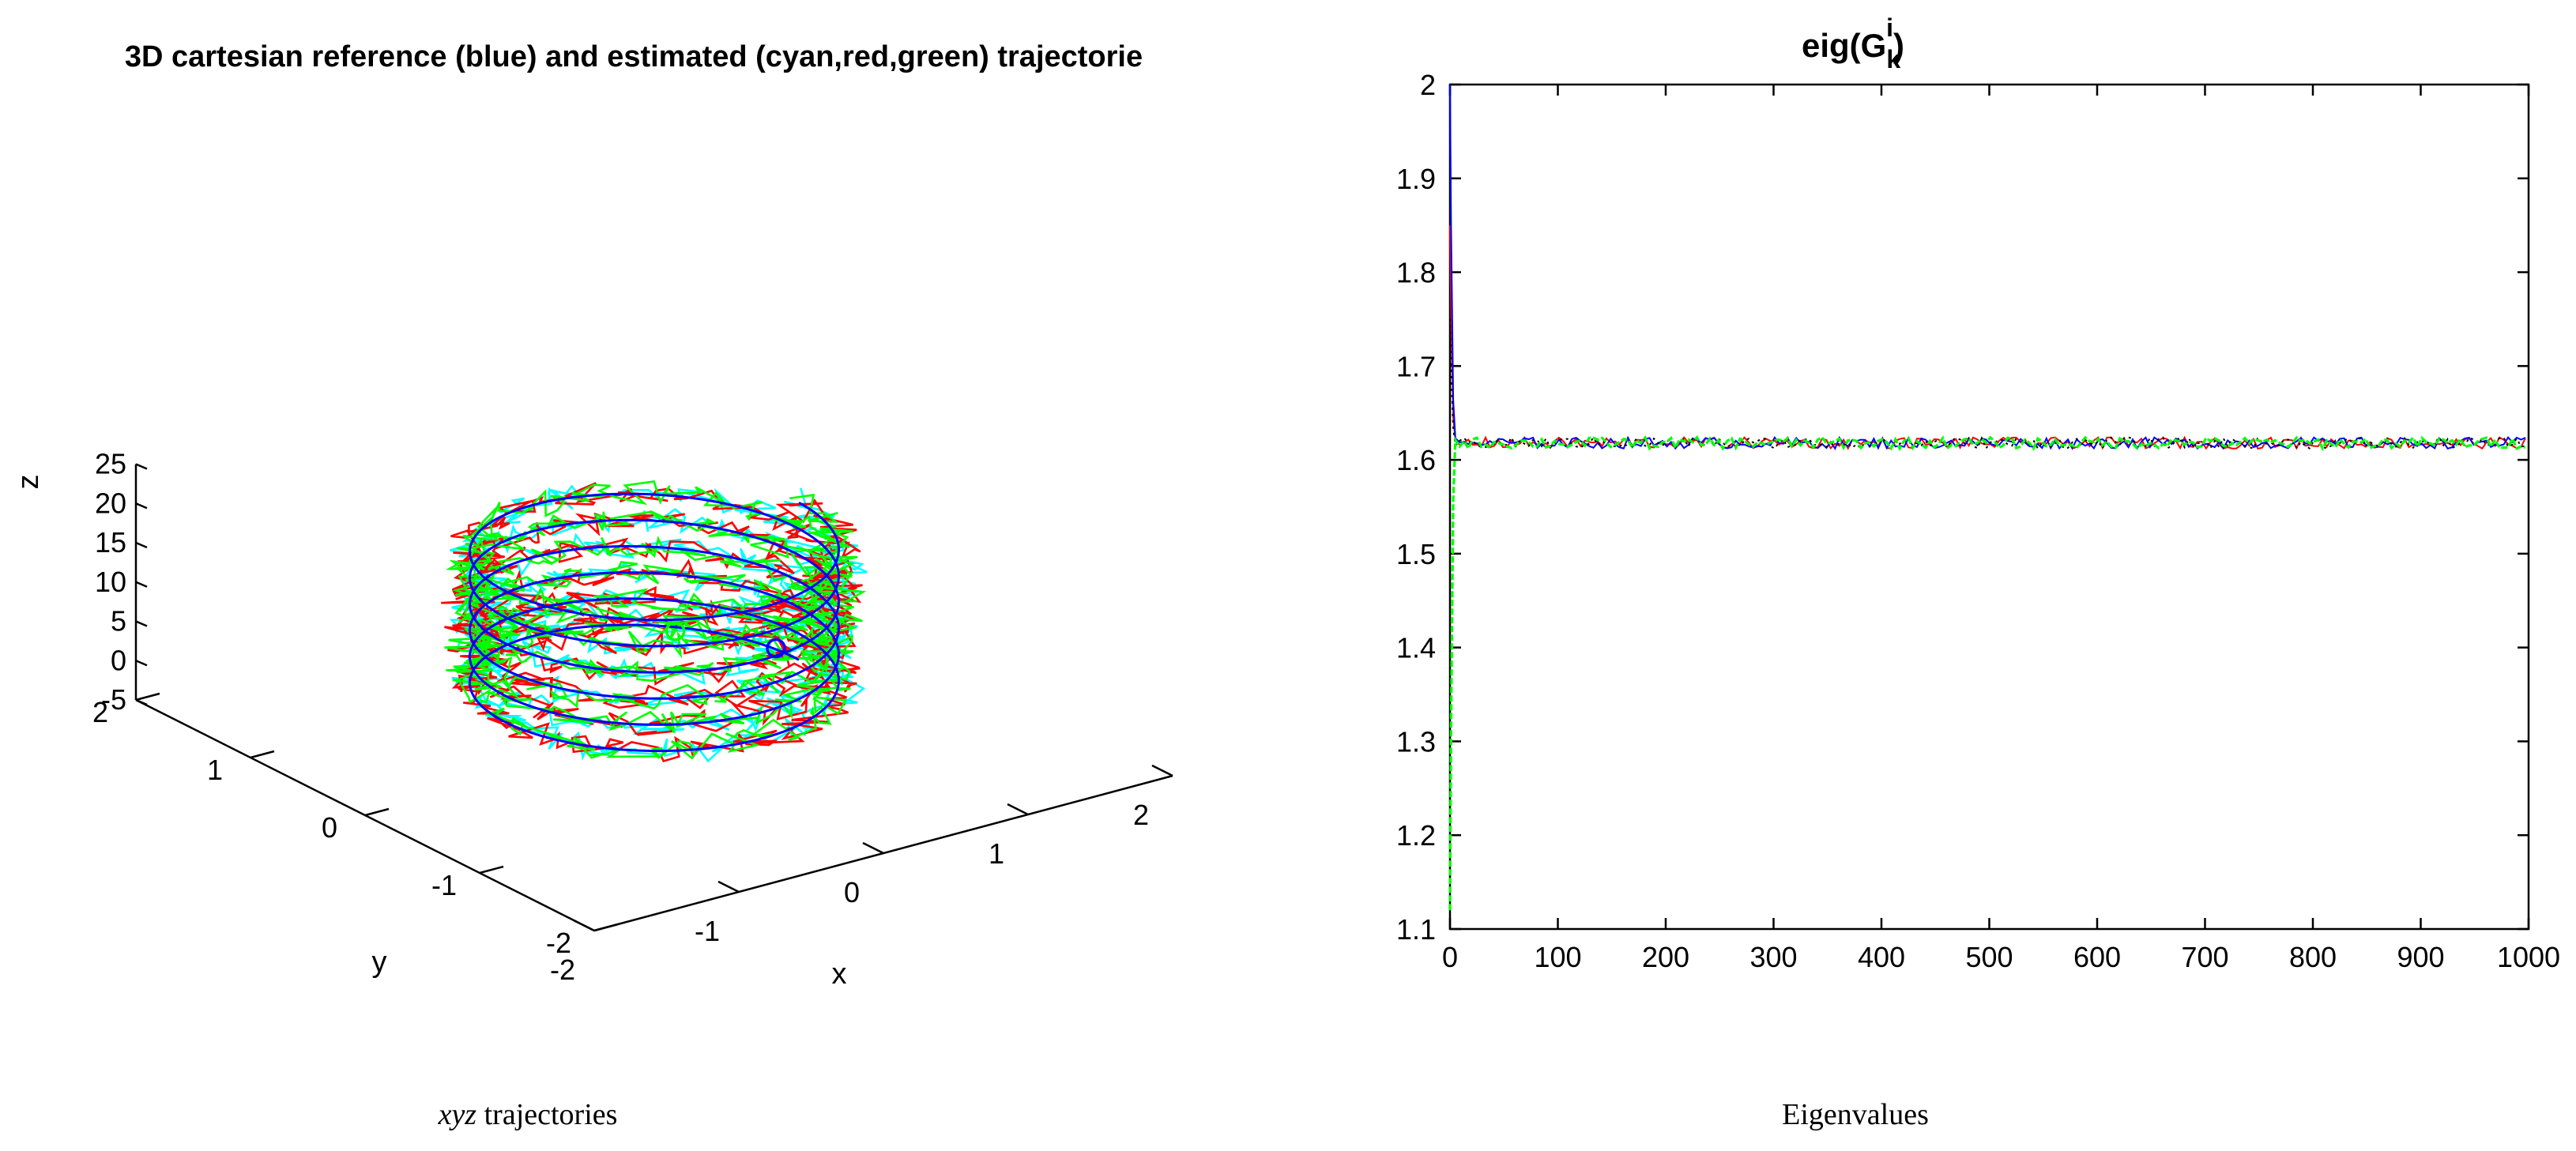  What do you see at coordinates (707, 931) in the screenshot?
I see `x-tick-label: -1` at bounding box center [707, 931].